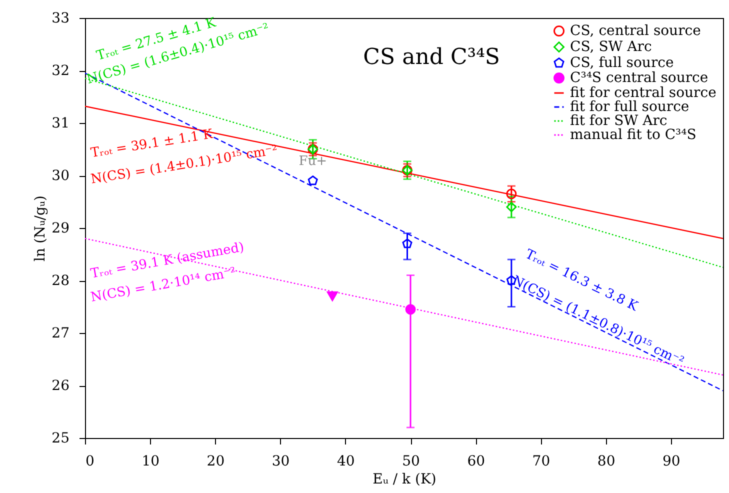 Image resolution: width=729 pixels, height=493 pixels. What do you see at coordinates (411, 462) in the screenshot?
I see `x-tick-label: 50` at bounding box center [411, 462].